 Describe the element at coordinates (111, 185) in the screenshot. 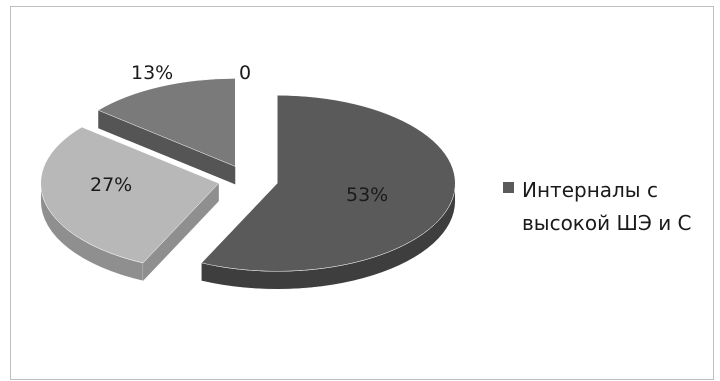

I see `data-label-27: 27%` at that location.